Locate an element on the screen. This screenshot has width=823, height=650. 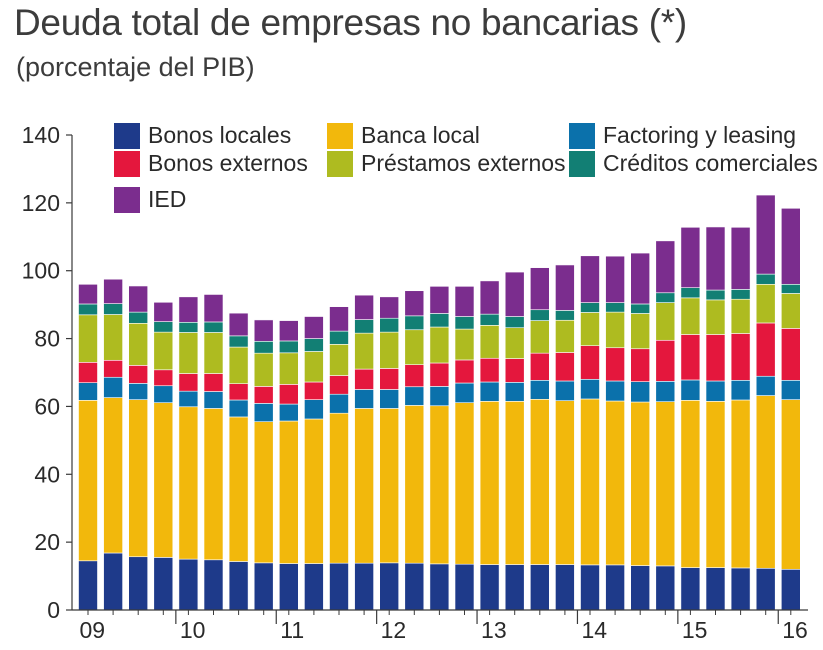
y-tick-label: 140 is located at coordinates (41, 135).